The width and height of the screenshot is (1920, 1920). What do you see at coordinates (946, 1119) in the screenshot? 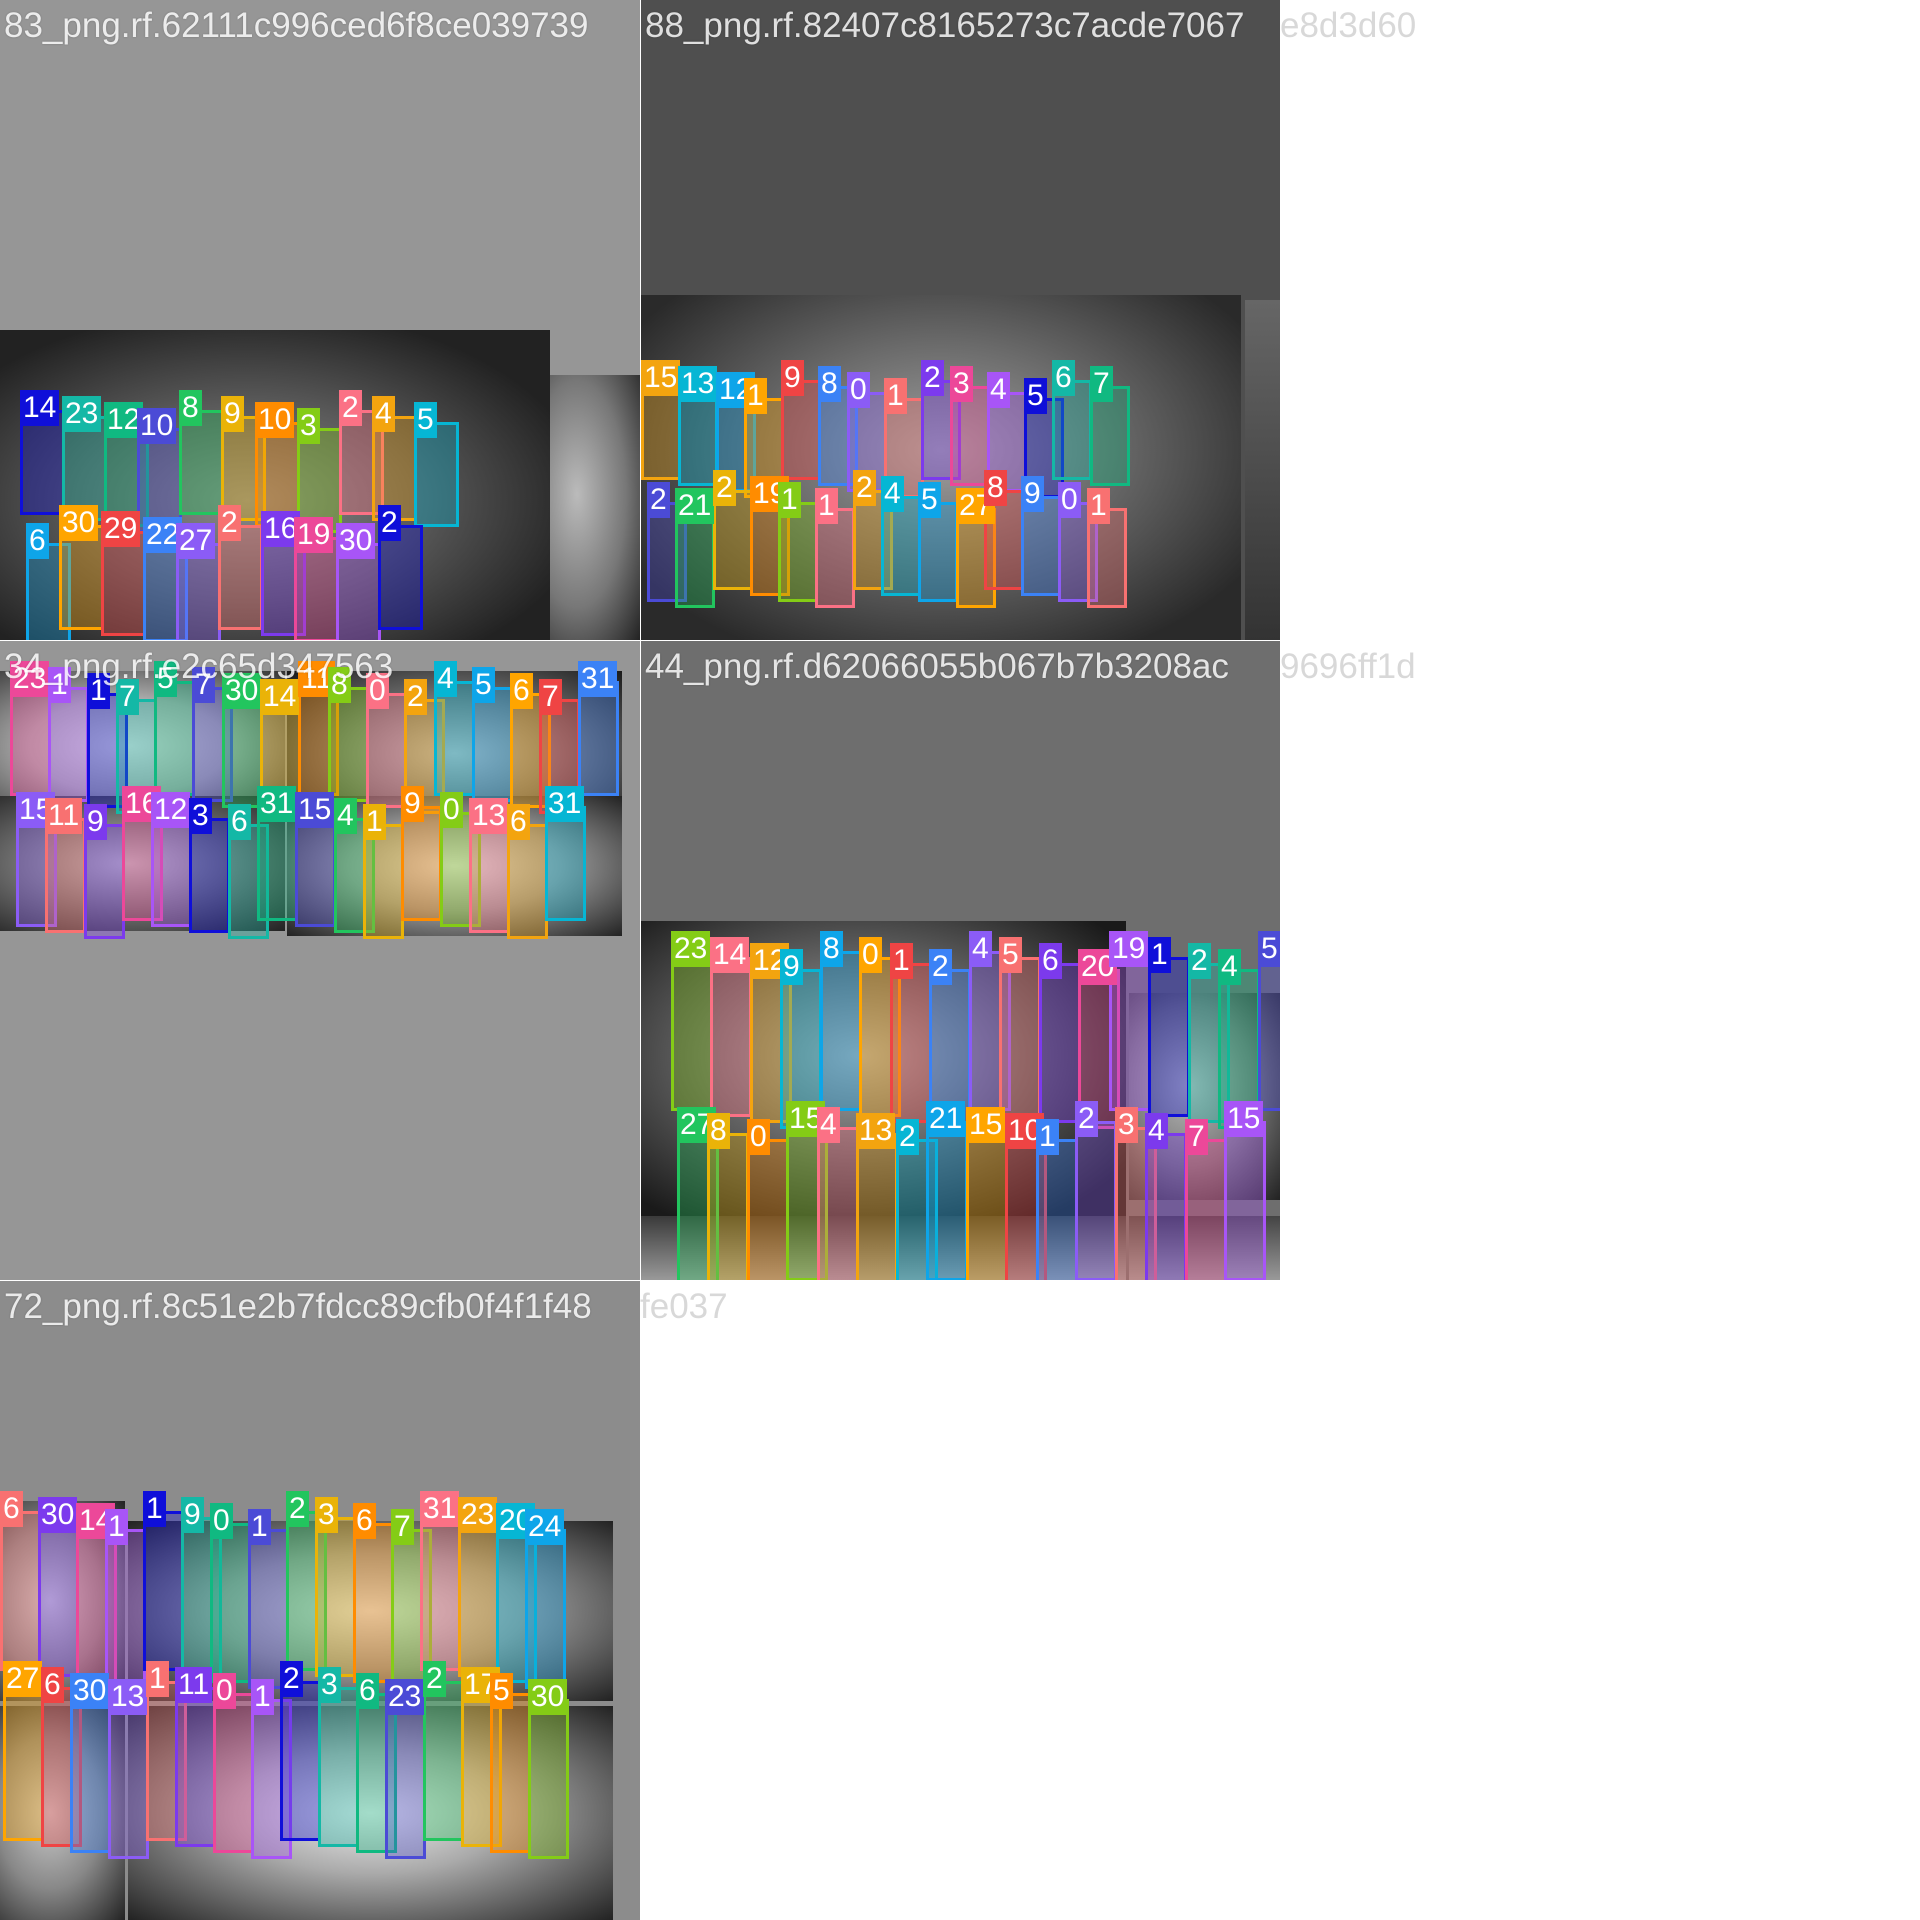
I see `detection-label: 21` at bounding box center [946, 1119].